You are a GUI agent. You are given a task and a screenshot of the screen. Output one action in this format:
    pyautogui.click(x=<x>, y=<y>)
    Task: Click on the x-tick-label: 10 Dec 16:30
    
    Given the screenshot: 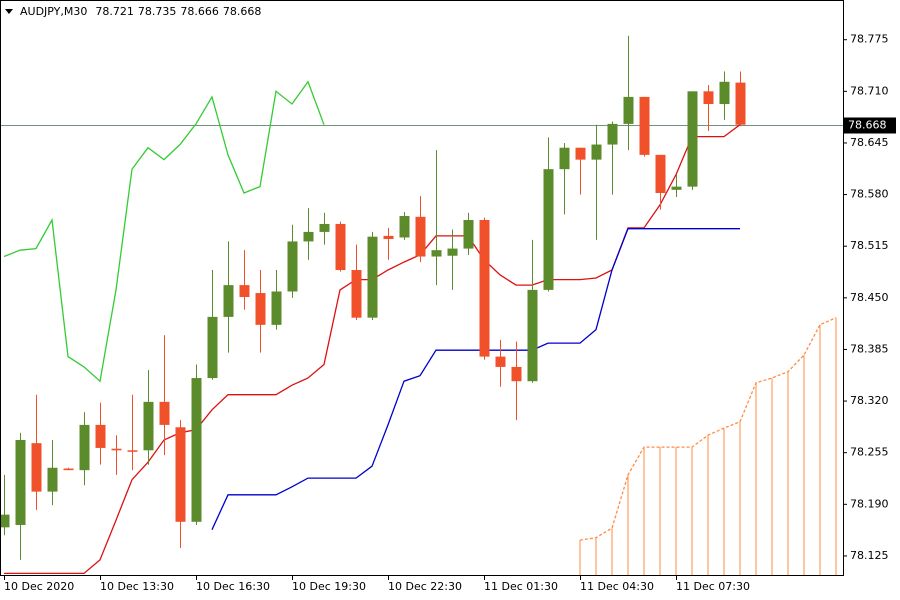 What is the action you would take?
    pyautogui.click(x=233, y=586)
    